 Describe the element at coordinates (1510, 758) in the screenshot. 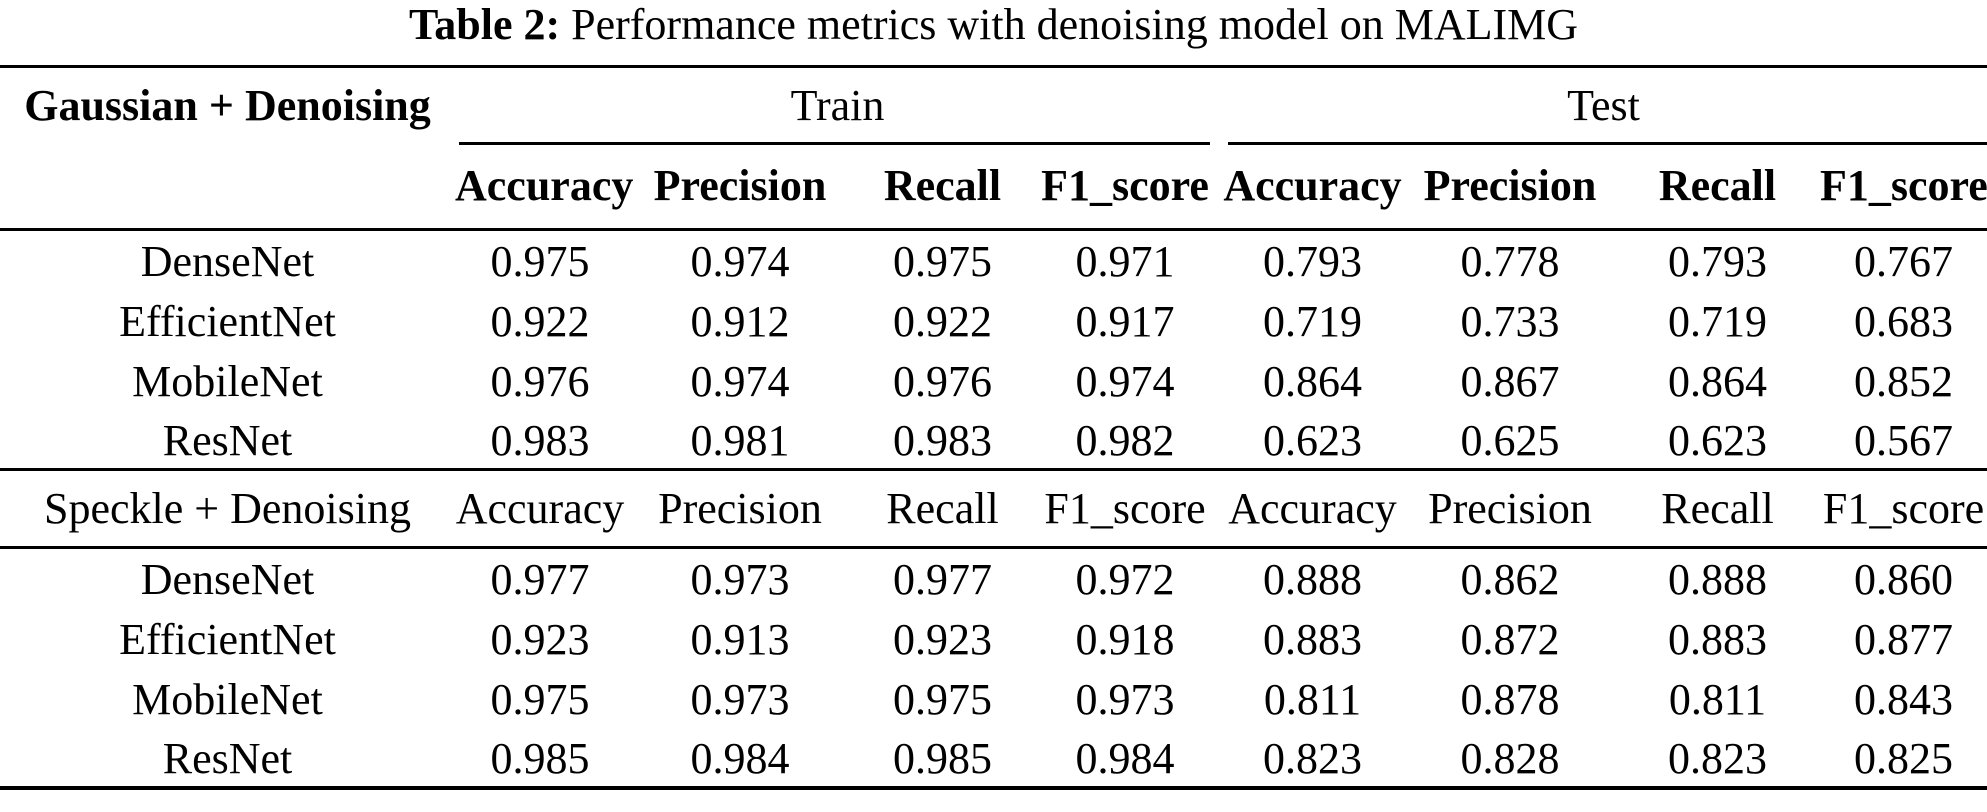

I see `metric-value-cell: 0.828` at that location.